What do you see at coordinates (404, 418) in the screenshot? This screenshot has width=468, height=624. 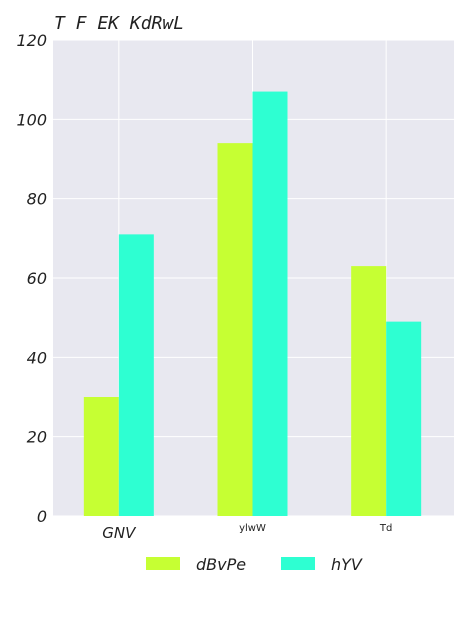 I see `bar-hYV-Td` at bounding box center [404, 418].